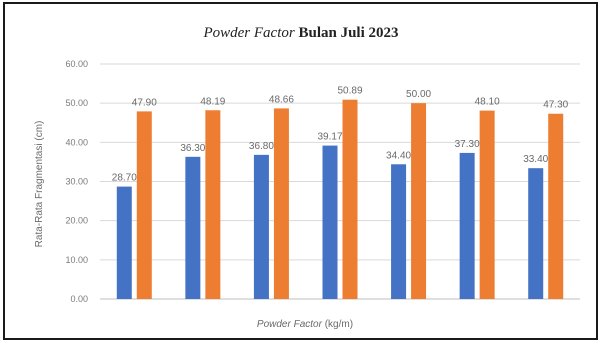 This screenshot has height=344, width=603. I want to click on data-label: 39.17, so click(329, 137).